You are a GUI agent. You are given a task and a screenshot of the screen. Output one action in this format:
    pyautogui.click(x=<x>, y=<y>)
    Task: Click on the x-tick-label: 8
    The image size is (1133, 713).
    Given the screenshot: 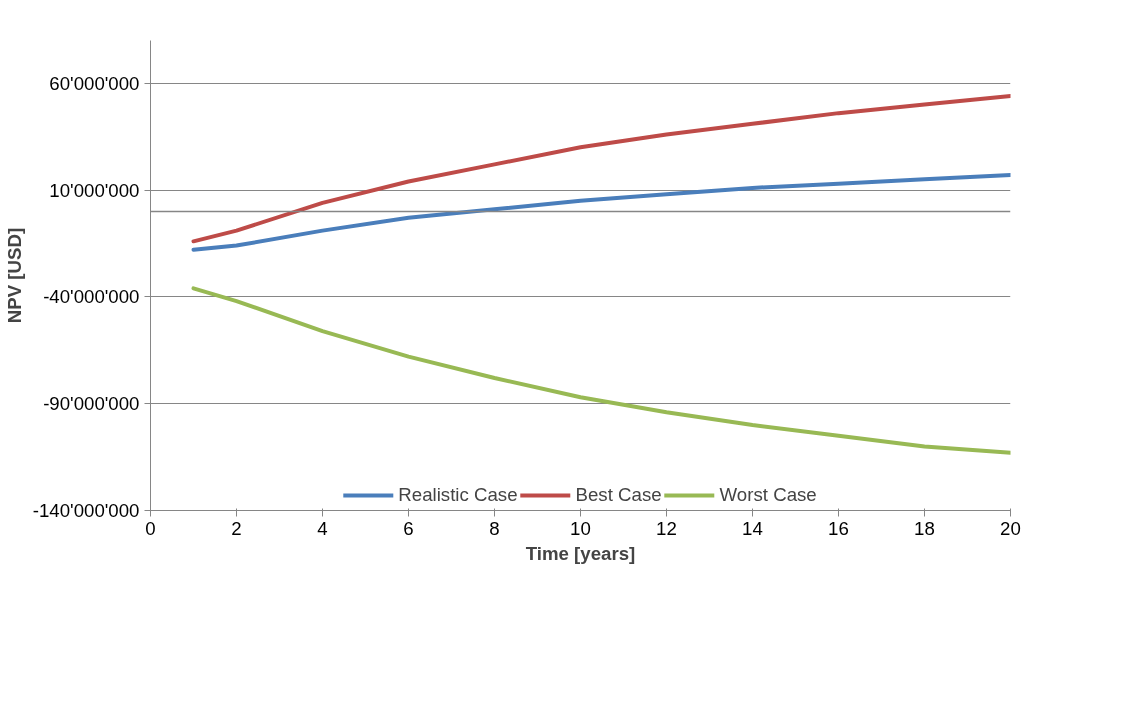 What is the action you would take?
    pyautogui.click(x=494, y=528)
    